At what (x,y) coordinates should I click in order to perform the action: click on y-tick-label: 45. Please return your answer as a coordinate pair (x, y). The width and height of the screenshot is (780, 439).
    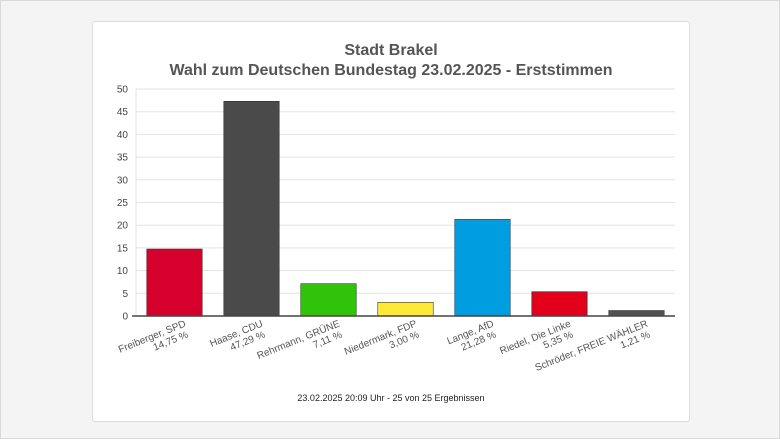
    Looking at the image, I should click on (123, 112).